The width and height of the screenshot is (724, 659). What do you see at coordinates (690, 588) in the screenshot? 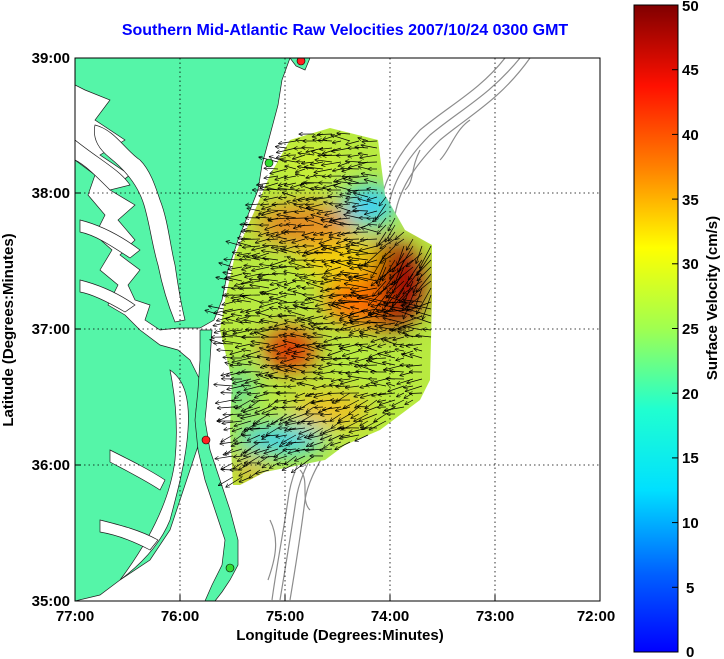
I see `colorbar-tick-label: 5` at bounding box center [690, 588].